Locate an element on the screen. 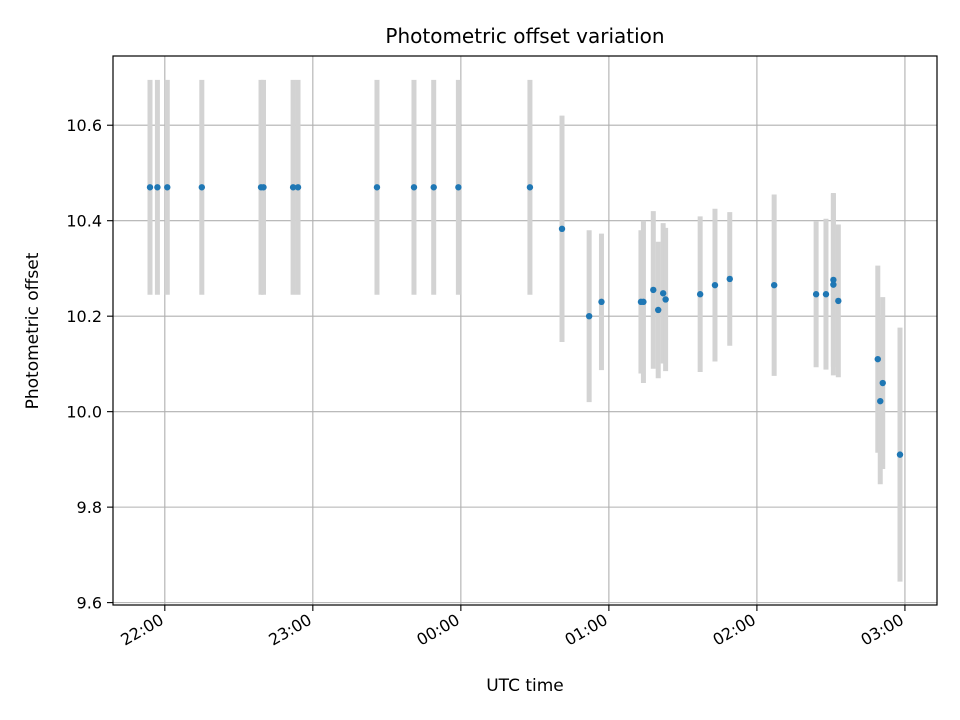 The width and height of the screenshot is (960, 720). y-tick-label: 9.8 is located at coordinates (89, 507).